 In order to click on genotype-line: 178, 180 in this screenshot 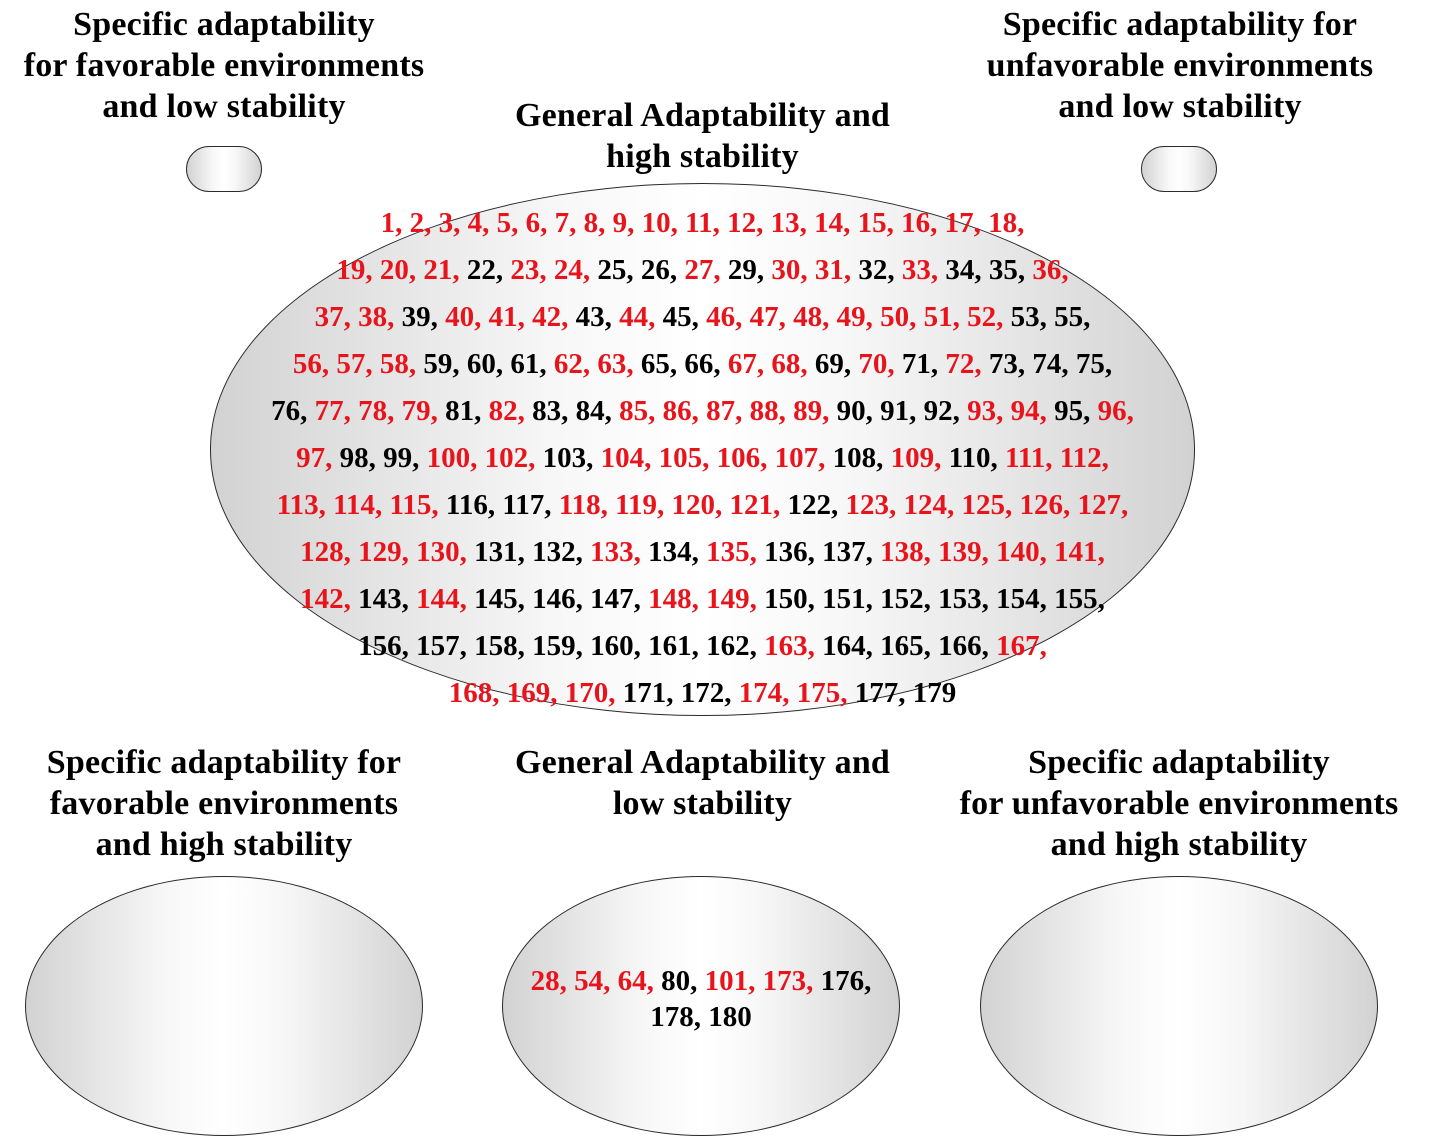, I will do `click(701, 1017)`.